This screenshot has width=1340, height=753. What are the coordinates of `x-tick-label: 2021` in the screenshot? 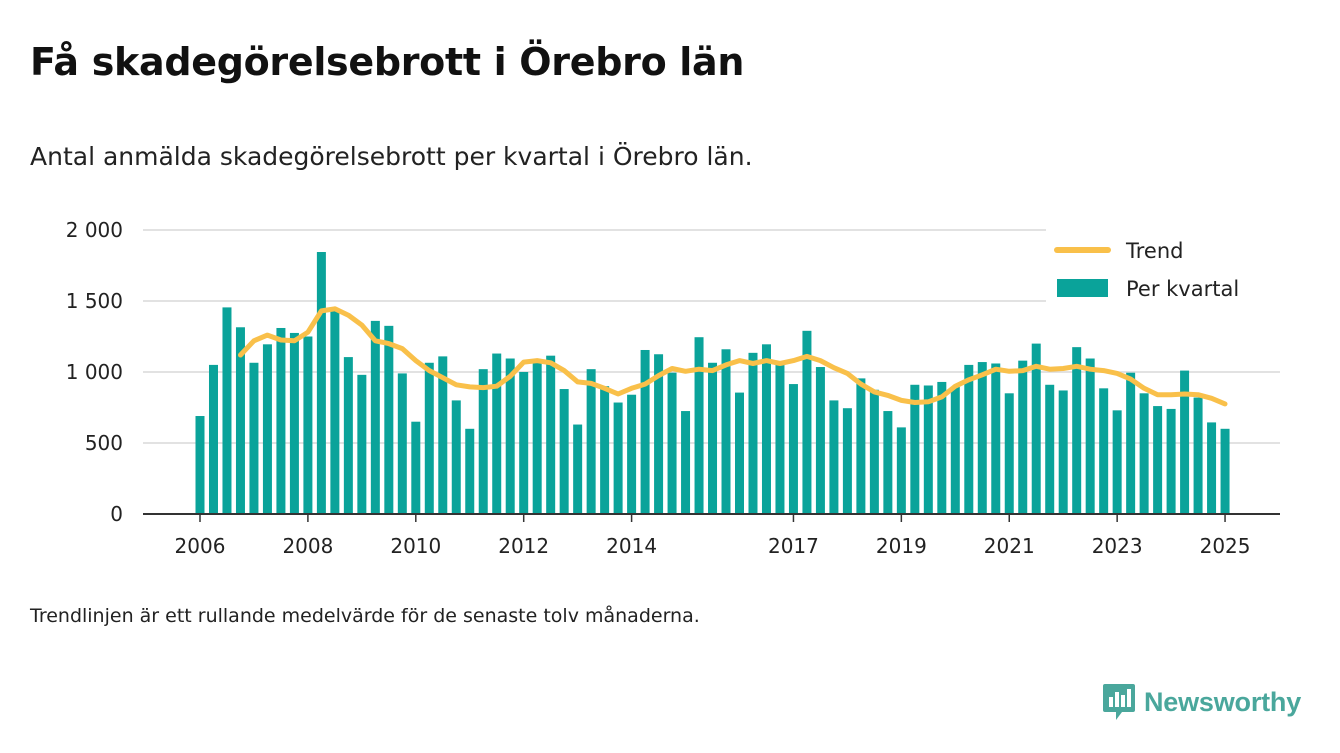 It's located at (1009, 546).